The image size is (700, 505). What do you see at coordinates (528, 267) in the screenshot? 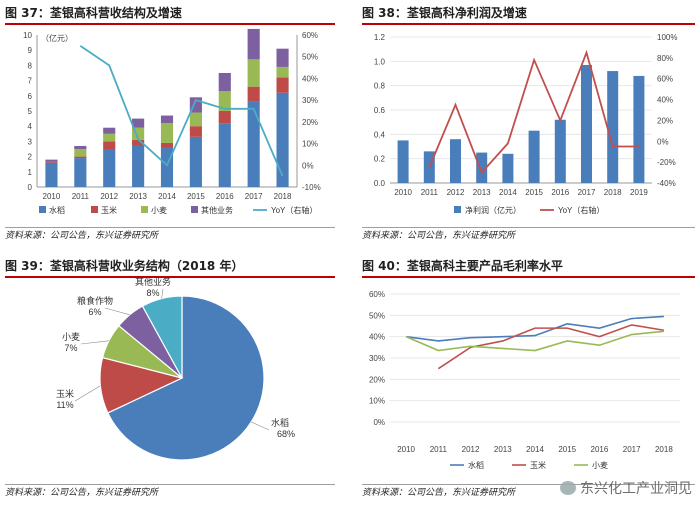
I see `fig40-title: 图 40：荃银高科主要产品毛利率水平` at bounding box center [528, 267].